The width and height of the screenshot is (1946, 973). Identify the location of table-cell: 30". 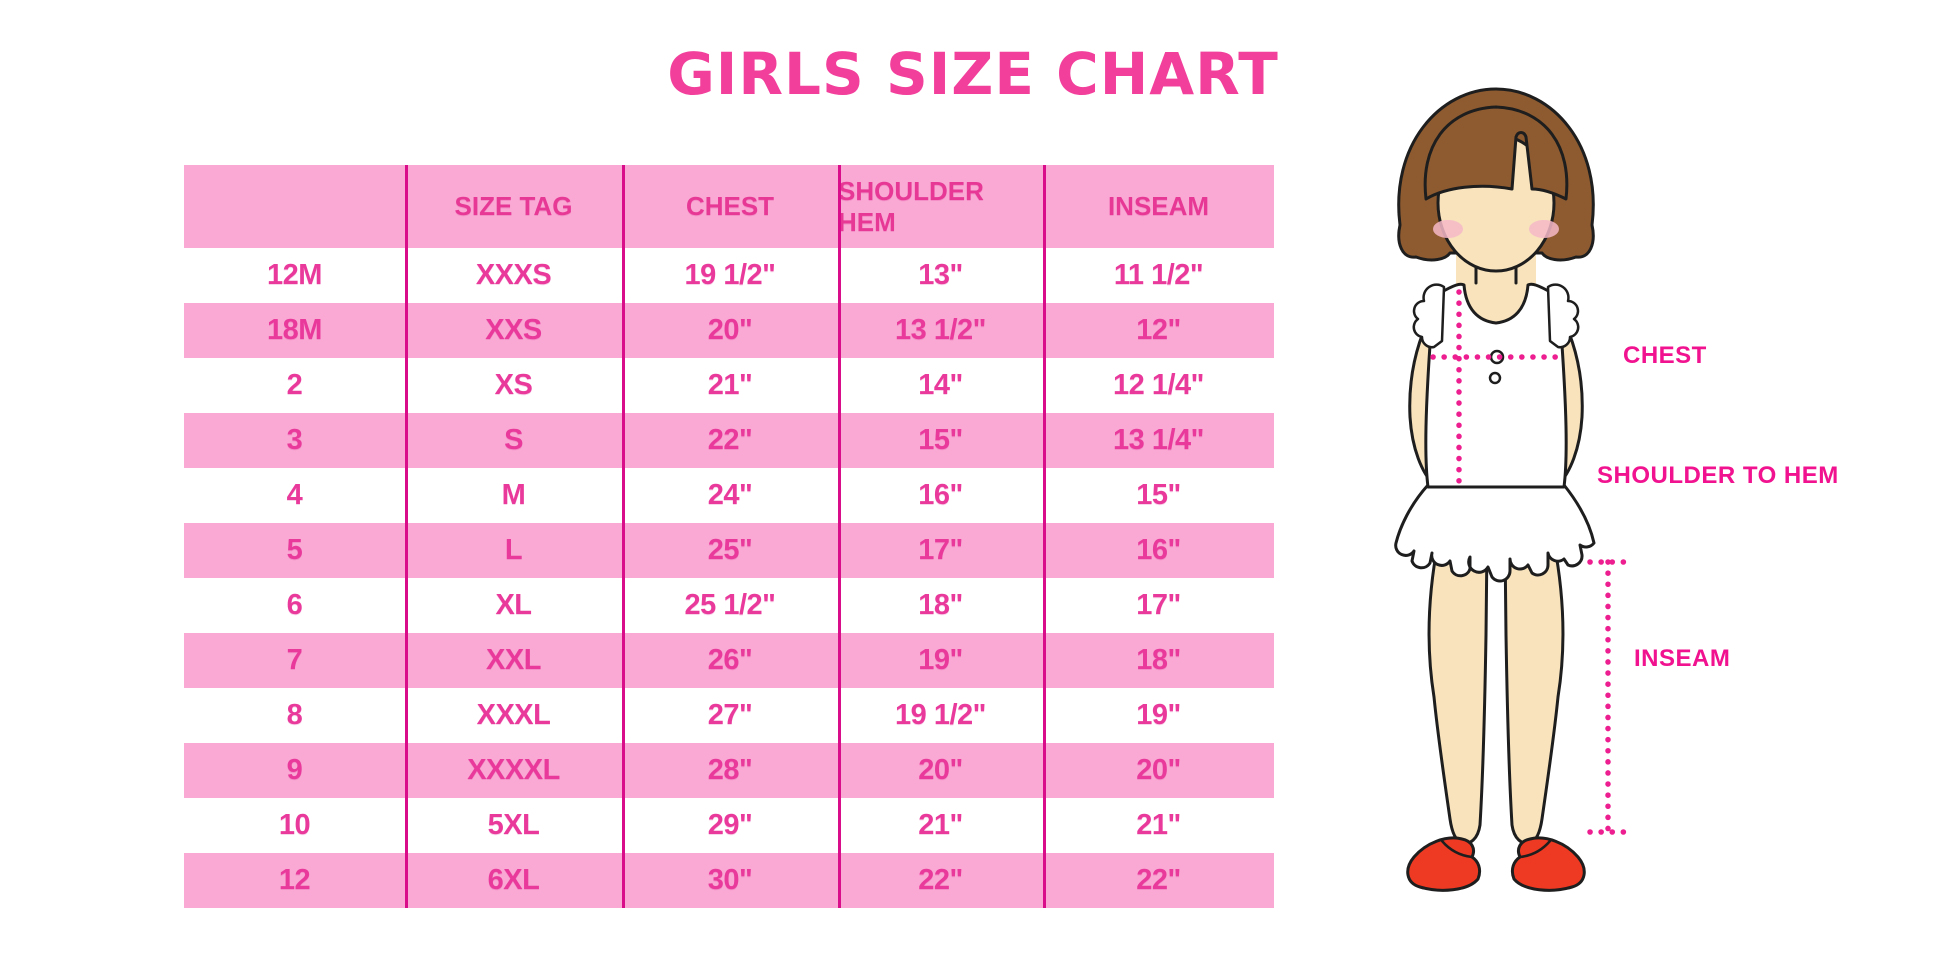
(730, 880).